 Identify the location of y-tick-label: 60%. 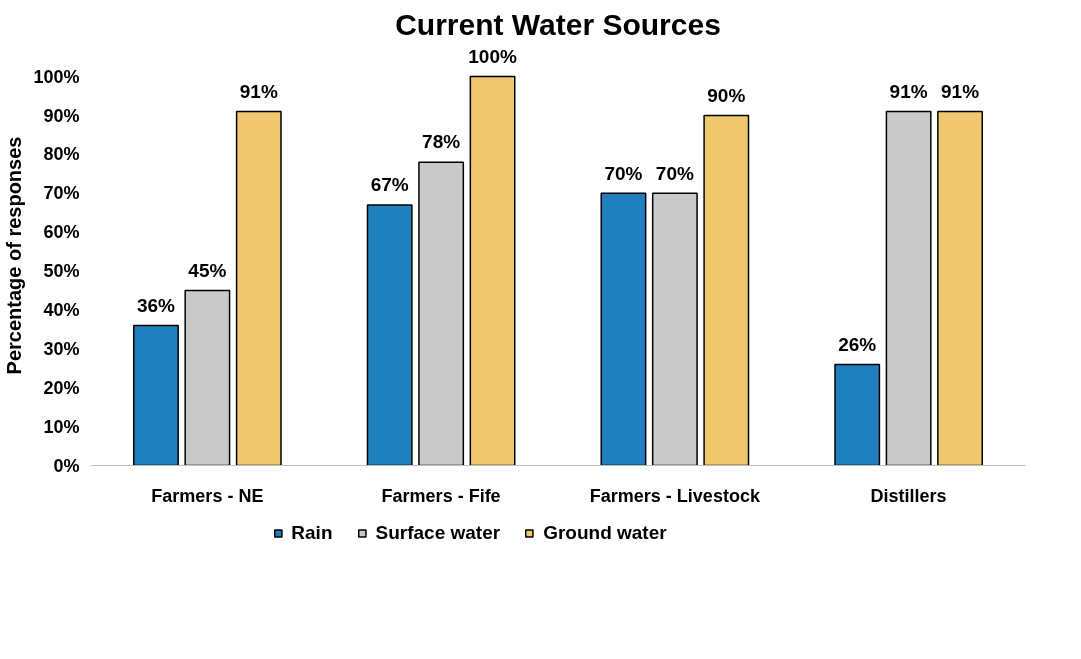
(61, 232).